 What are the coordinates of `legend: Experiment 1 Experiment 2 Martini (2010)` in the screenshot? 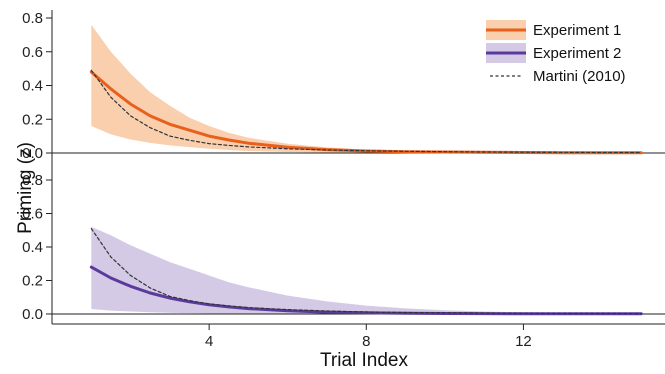 It's located at (556, 52).